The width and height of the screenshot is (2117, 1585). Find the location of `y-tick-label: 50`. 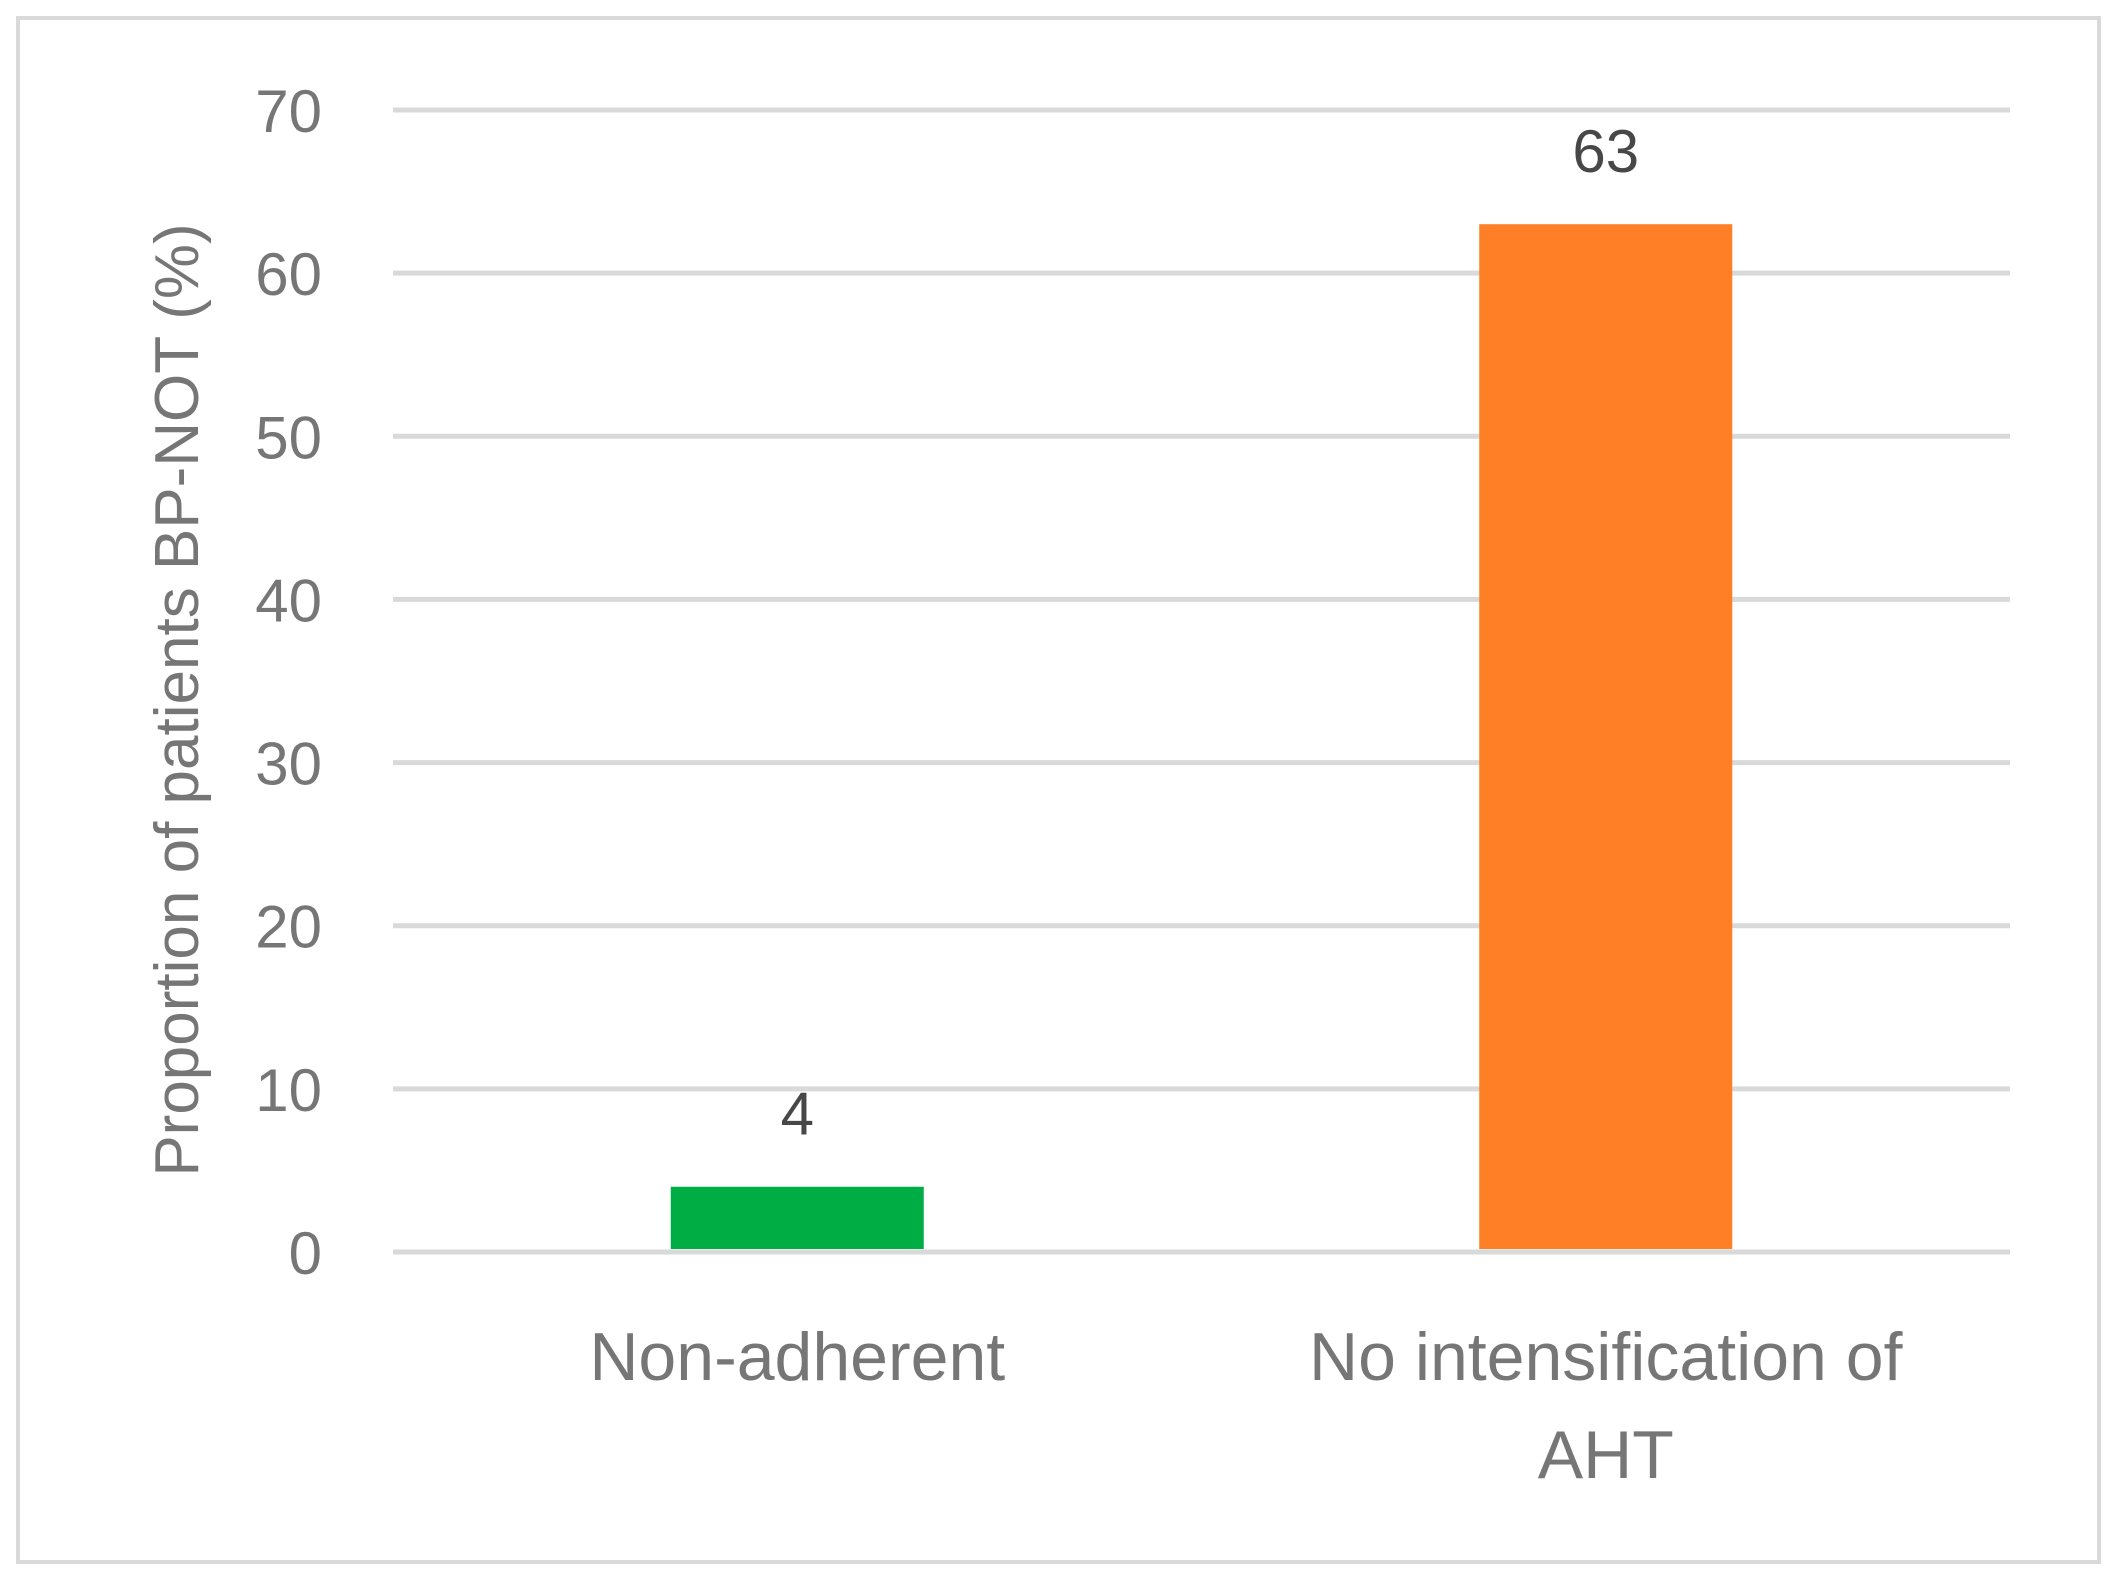

y-tick-label: 50 is located at coordinates (288, 437).